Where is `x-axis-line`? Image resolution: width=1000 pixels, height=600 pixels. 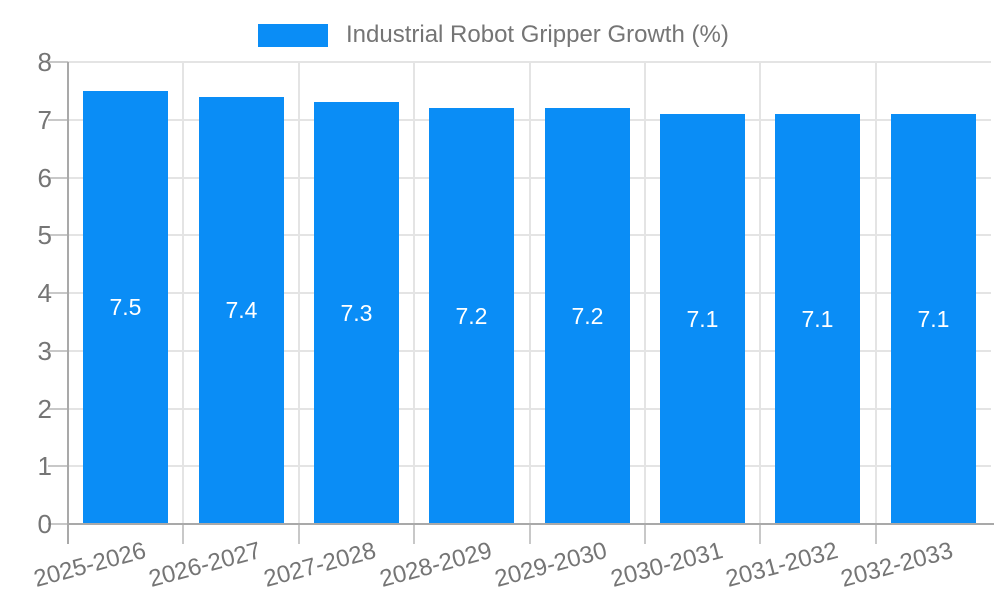 x-axis-line is located at coordinates (530, 524).